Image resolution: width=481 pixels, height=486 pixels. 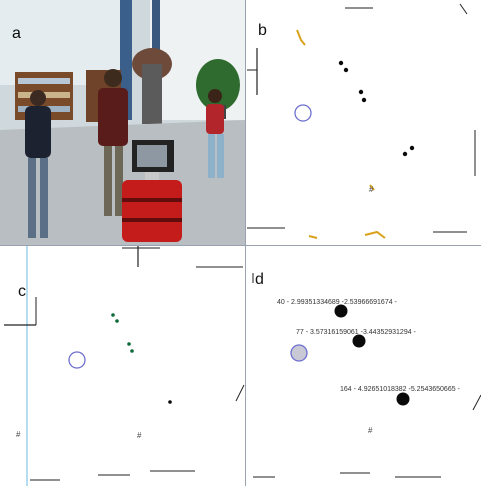 What do you see at coordinates (259, 279) in the screenshot?
I see `panel-d-label: d` at bounding box center [259, 279].